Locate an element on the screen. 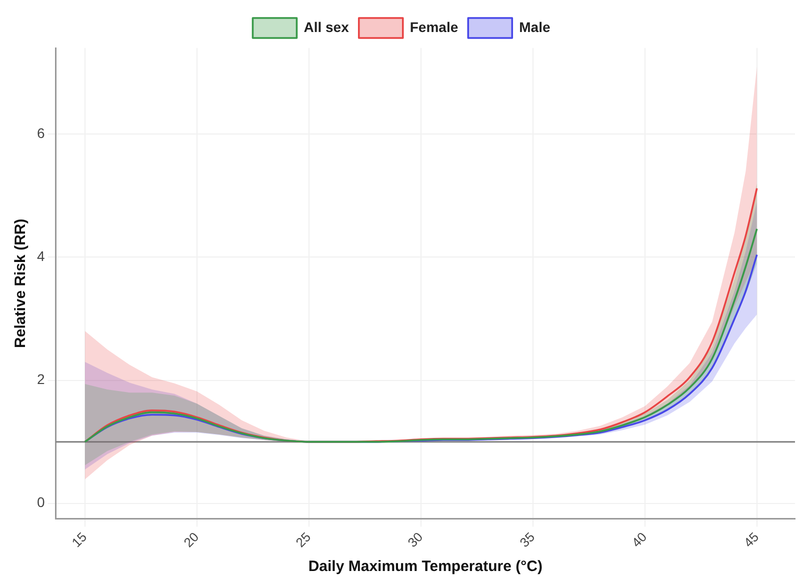 This screenshot has height=588, width=807. x-axis-title: Daily Maximum Temperature (°C) is located at coordinates (425, 567).